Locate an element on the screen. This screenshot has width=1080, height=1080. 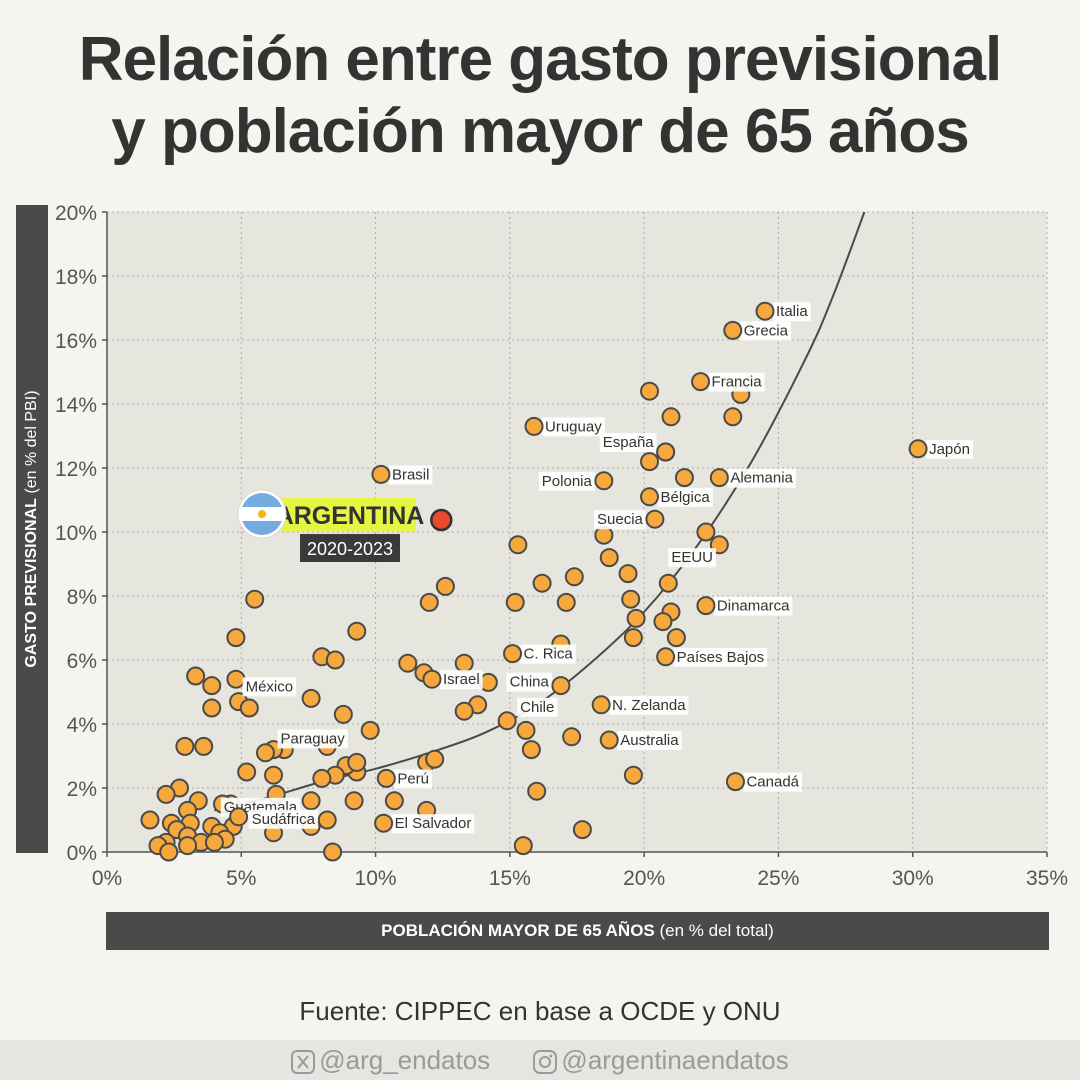
footer-twitter: @arg_endatos is located at coordinates (390, 1060).